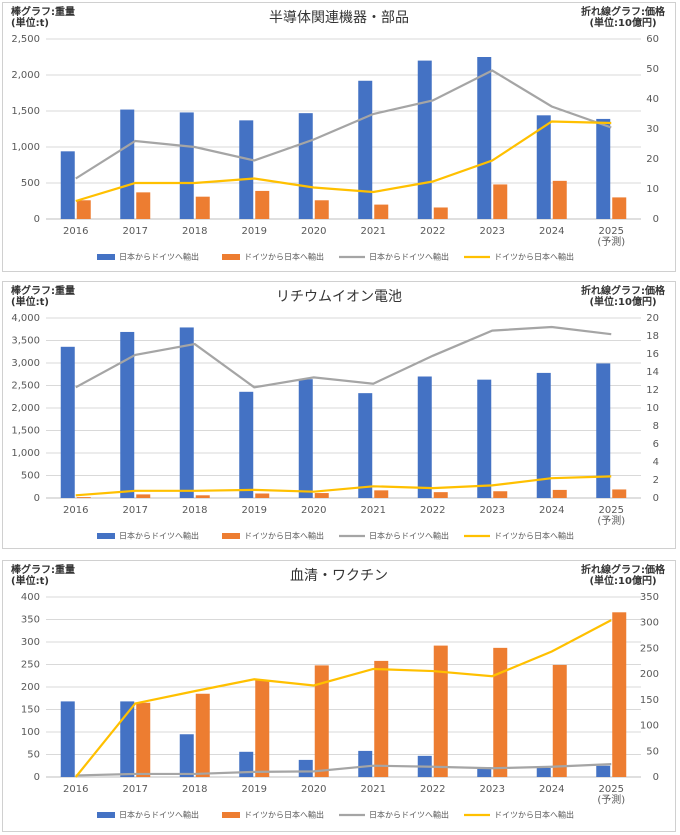 This screenshot has height=835, width=680. What do you see at coordinates (652, 354) in the screenshot?
I see `y2-tick-label: 16` at bounding box center [652, 354].